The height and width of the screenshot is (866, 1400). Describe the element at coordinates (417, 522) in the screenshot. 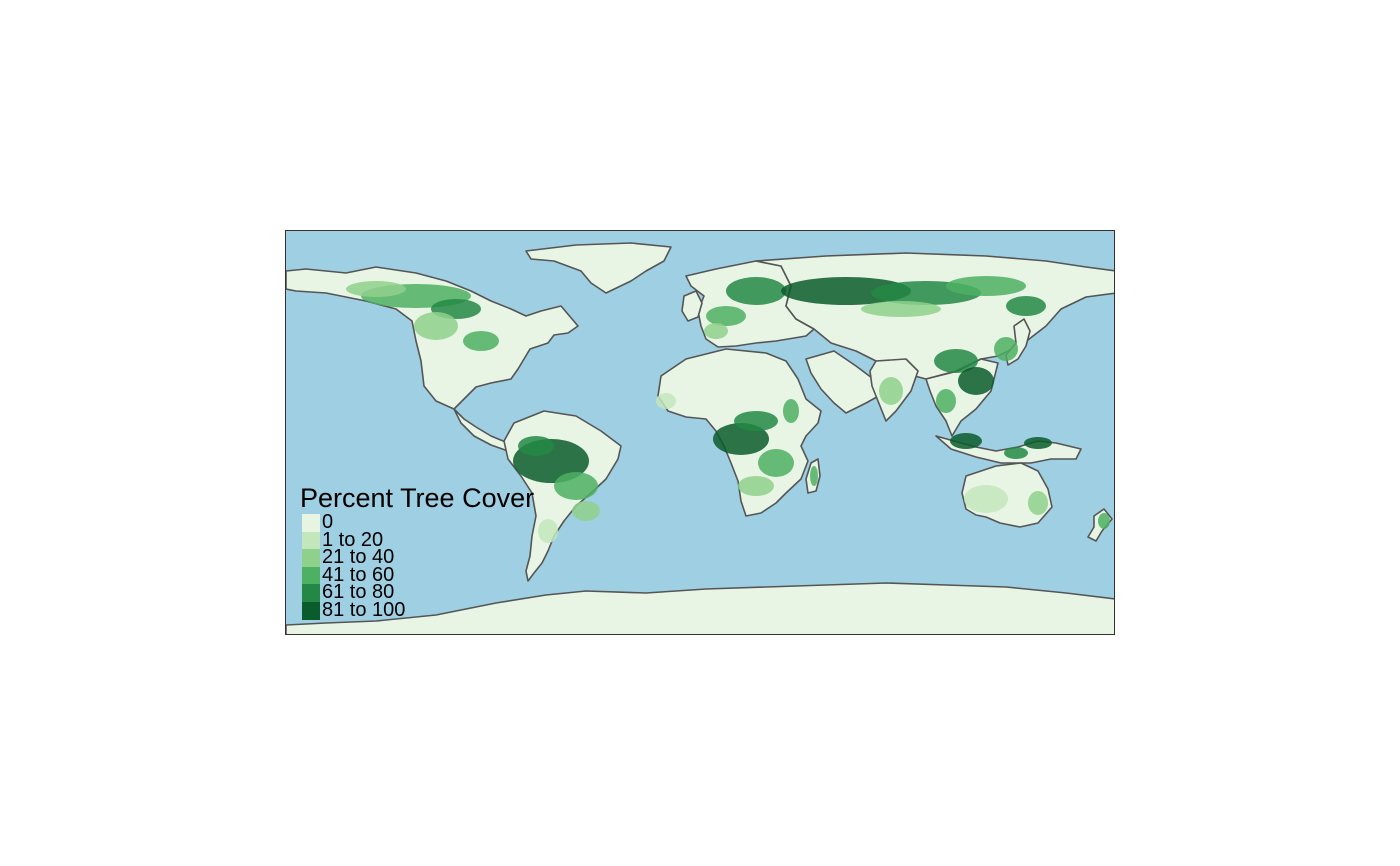

I see `legend-item: 0` at that location.